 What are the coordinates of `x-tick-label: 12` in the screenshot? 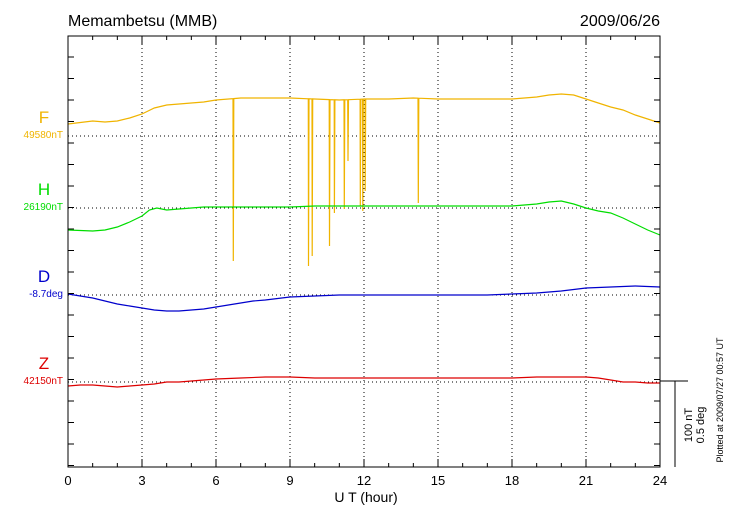 It's located at (364, 480).